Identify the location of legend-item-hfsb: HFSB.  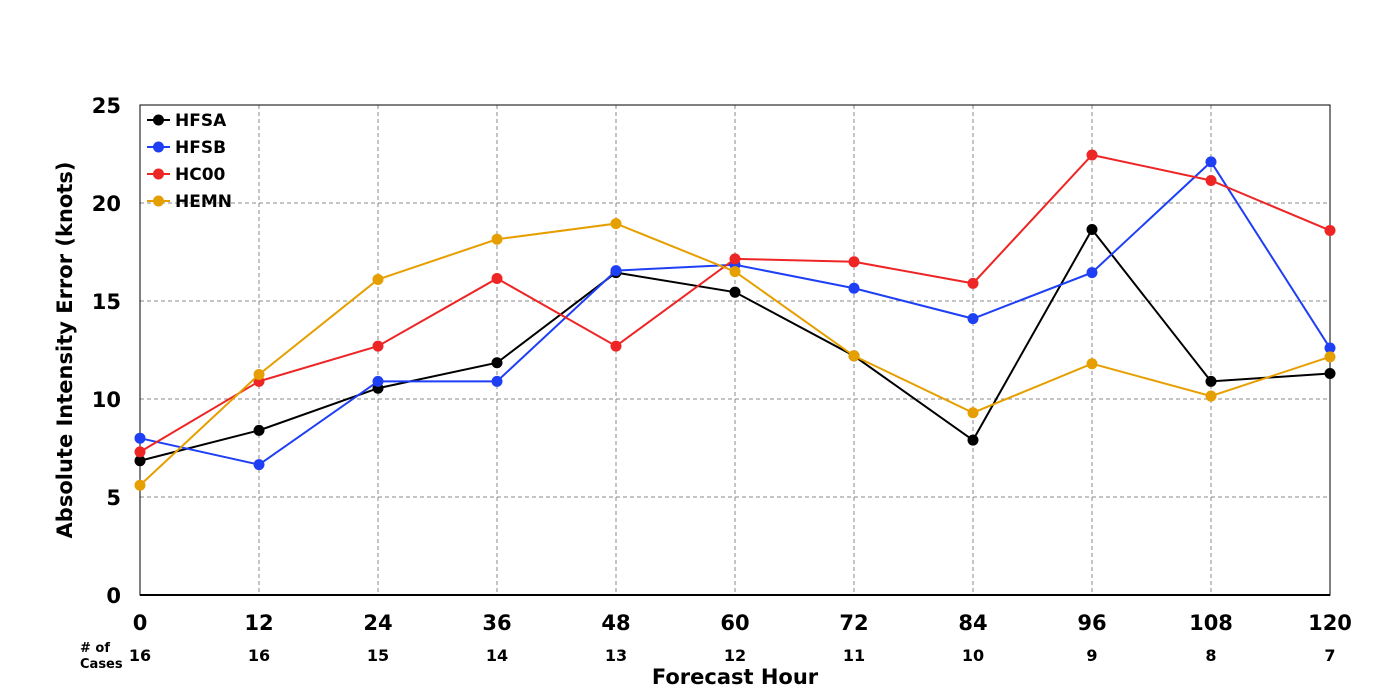
(186, 148).